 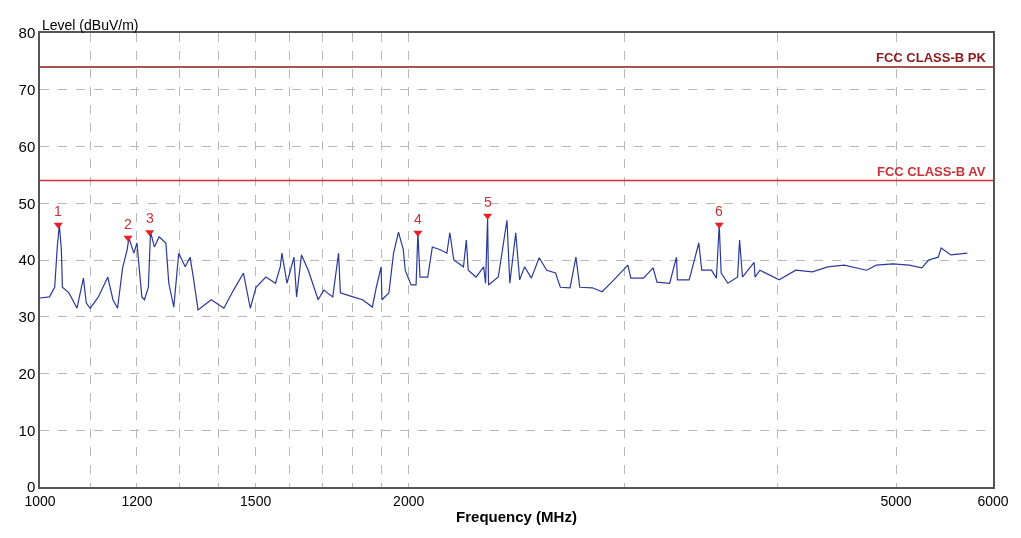 I want to click on y-tick-label: 70, so click(x=27, y=89).